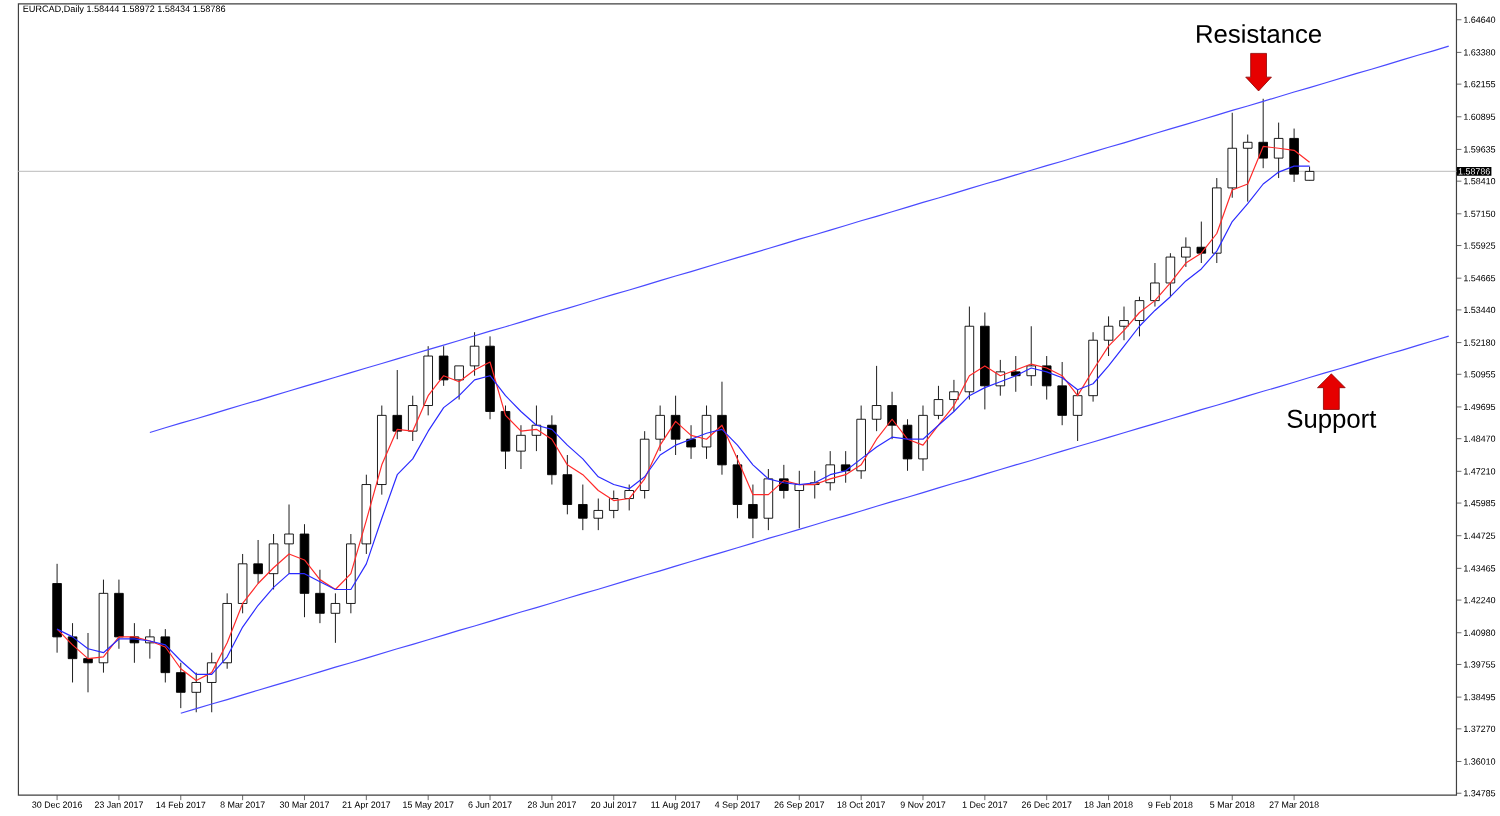 The image size is (1500, 816). What do you see at coordinates (1332, 421) in the screenshot?
I see `annotation: Support` at bounding box center [1332, 421].